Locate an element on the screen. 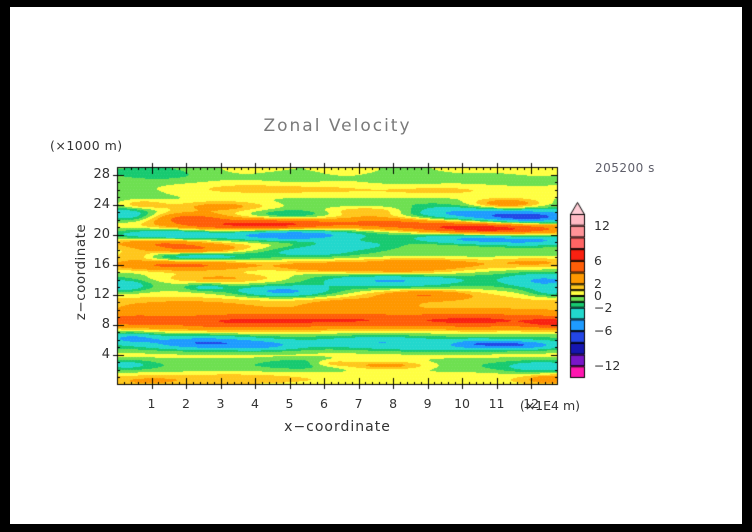  z-tick-label: 28 is located at coordinates (101, 174).